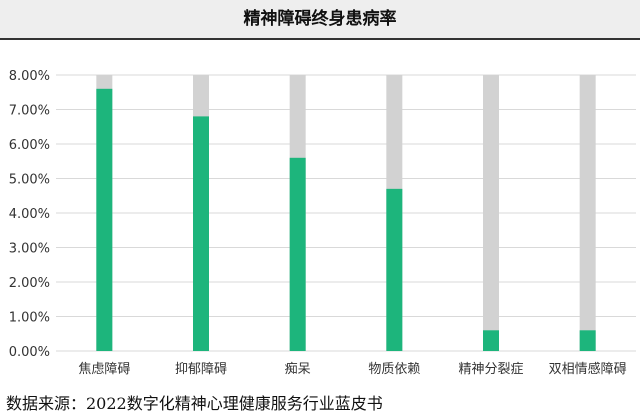  What do you see at coordinates (104, 369) in the screenshot?
I see `x-tick-label: 焦虑障碍` at bounding box center [104, 369].